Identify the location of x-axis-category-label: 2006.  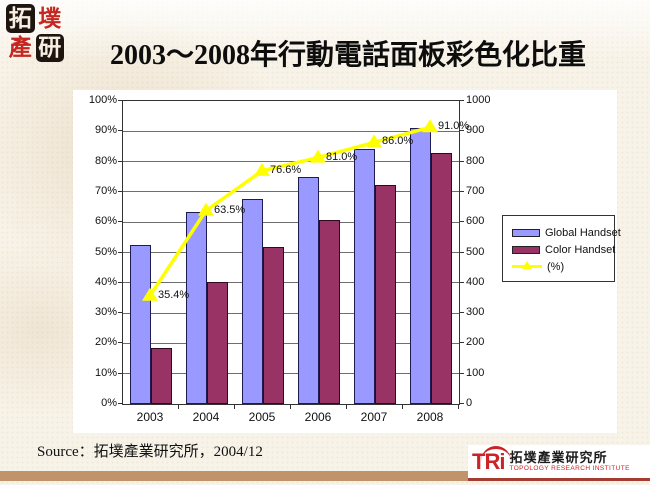
(318, 417).